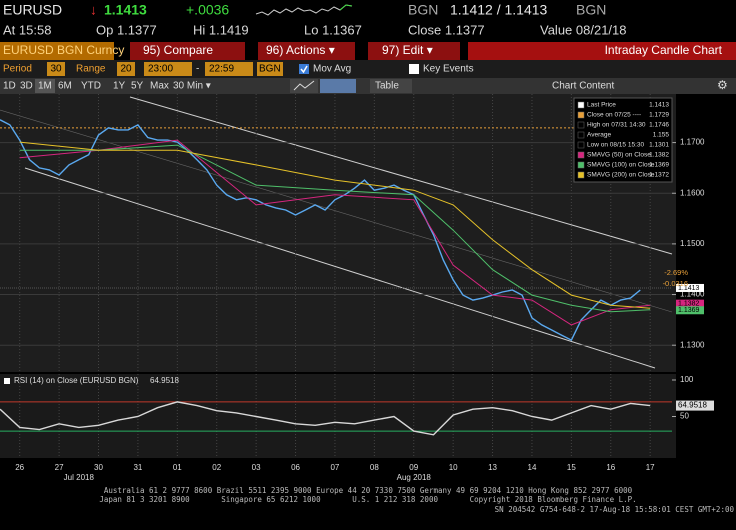 The height and width of the screenshot is (530, 736). What do you see at coordinates (492, 467) in the screenshot?
I see `x-tick-label: 13` at bounding box center [492, 467].